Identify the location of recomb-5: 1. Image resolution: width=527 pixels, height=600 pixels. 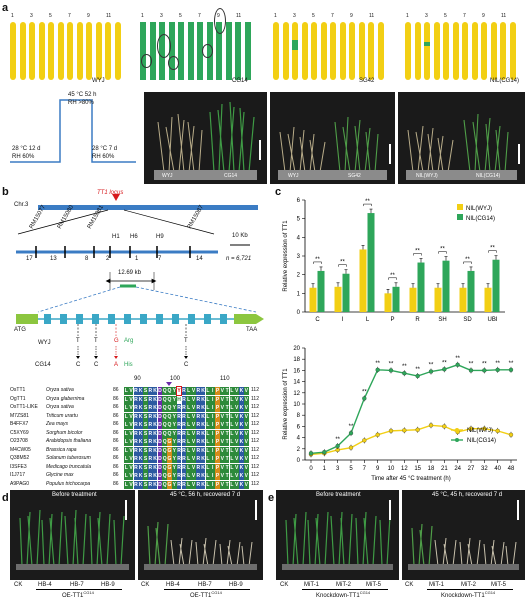
(137, 259).